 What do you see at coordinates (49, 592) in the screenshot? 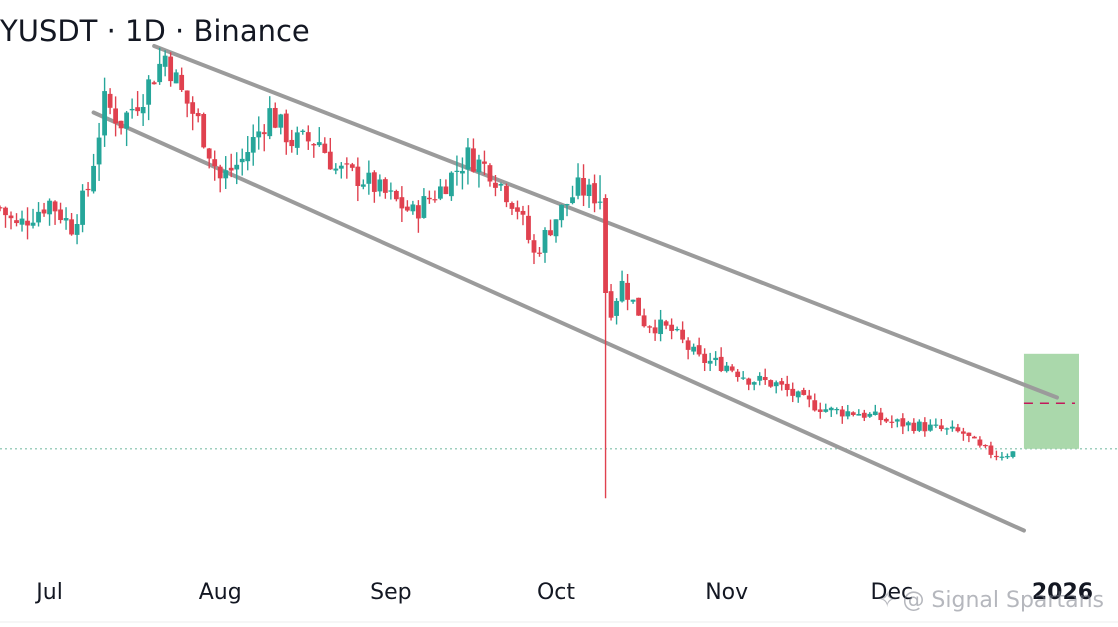
I see `x-tick-label: Jul` at bounding box center [49, 592].